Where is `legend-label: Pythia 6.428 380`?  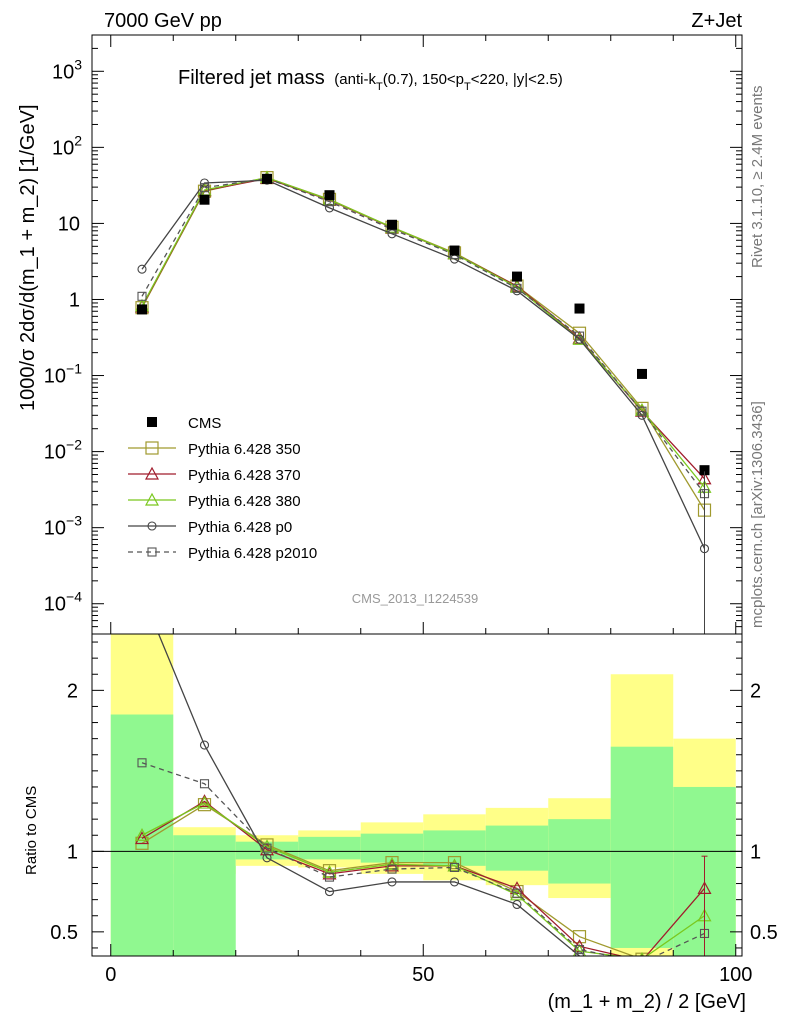 legend-label: Pythia 6.428 380 is located at coordinates (244, 501).